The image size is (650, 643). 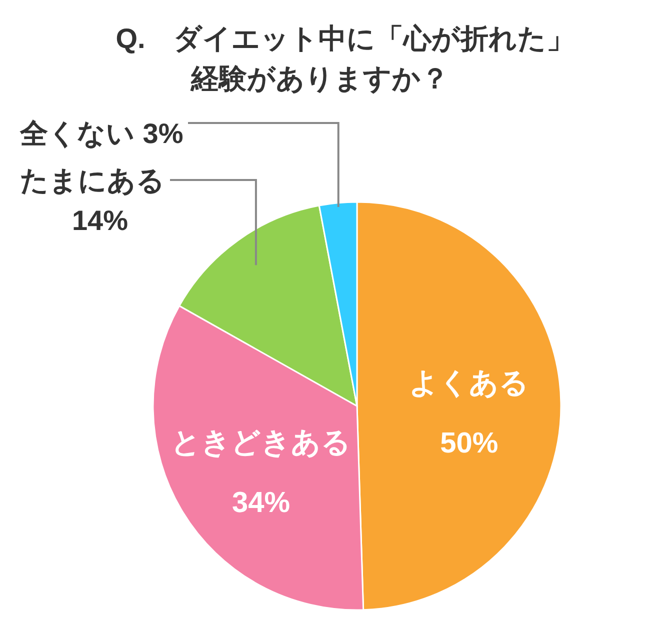 I want to click on slice-label: ときどきある, so click(x=261, y=443).